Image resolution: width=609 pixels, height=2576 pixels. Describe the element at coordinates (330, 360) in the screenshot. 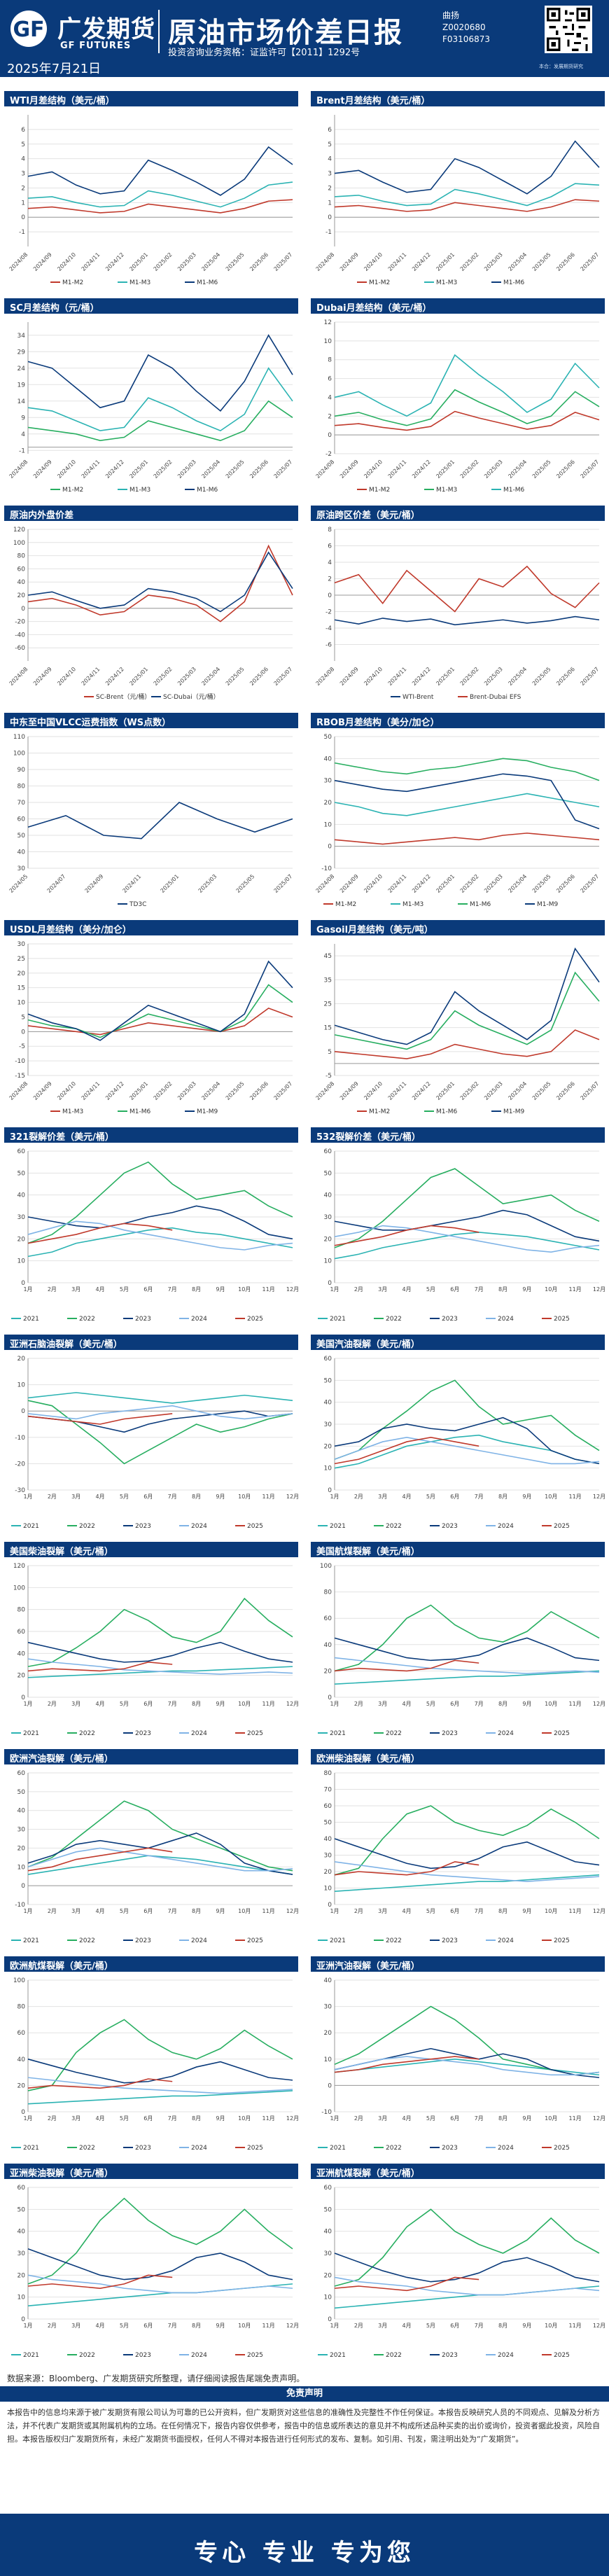

I see `y-tick-label: 8` at that location.